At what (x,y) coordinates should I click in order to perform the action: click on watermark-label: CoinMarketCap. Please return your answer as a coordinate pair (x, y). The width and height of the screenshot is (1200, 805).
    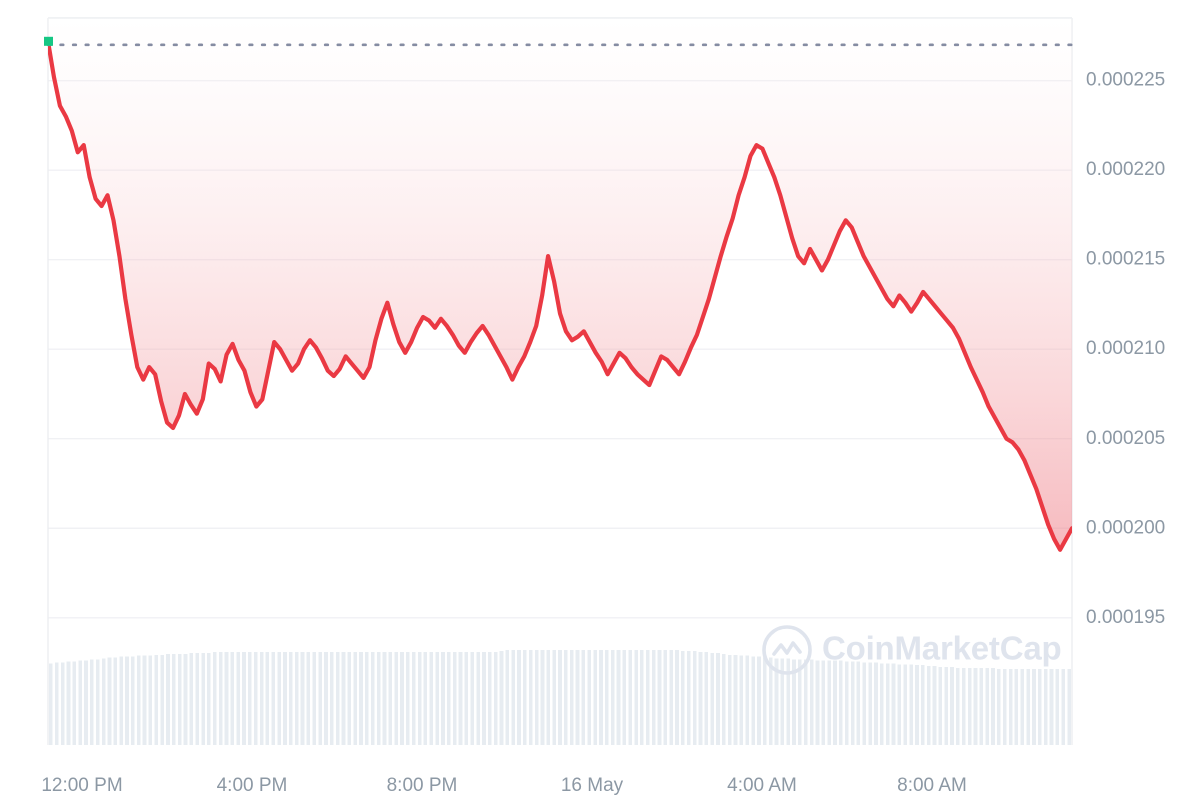
    Looking at the image, I should click on (941, 648).